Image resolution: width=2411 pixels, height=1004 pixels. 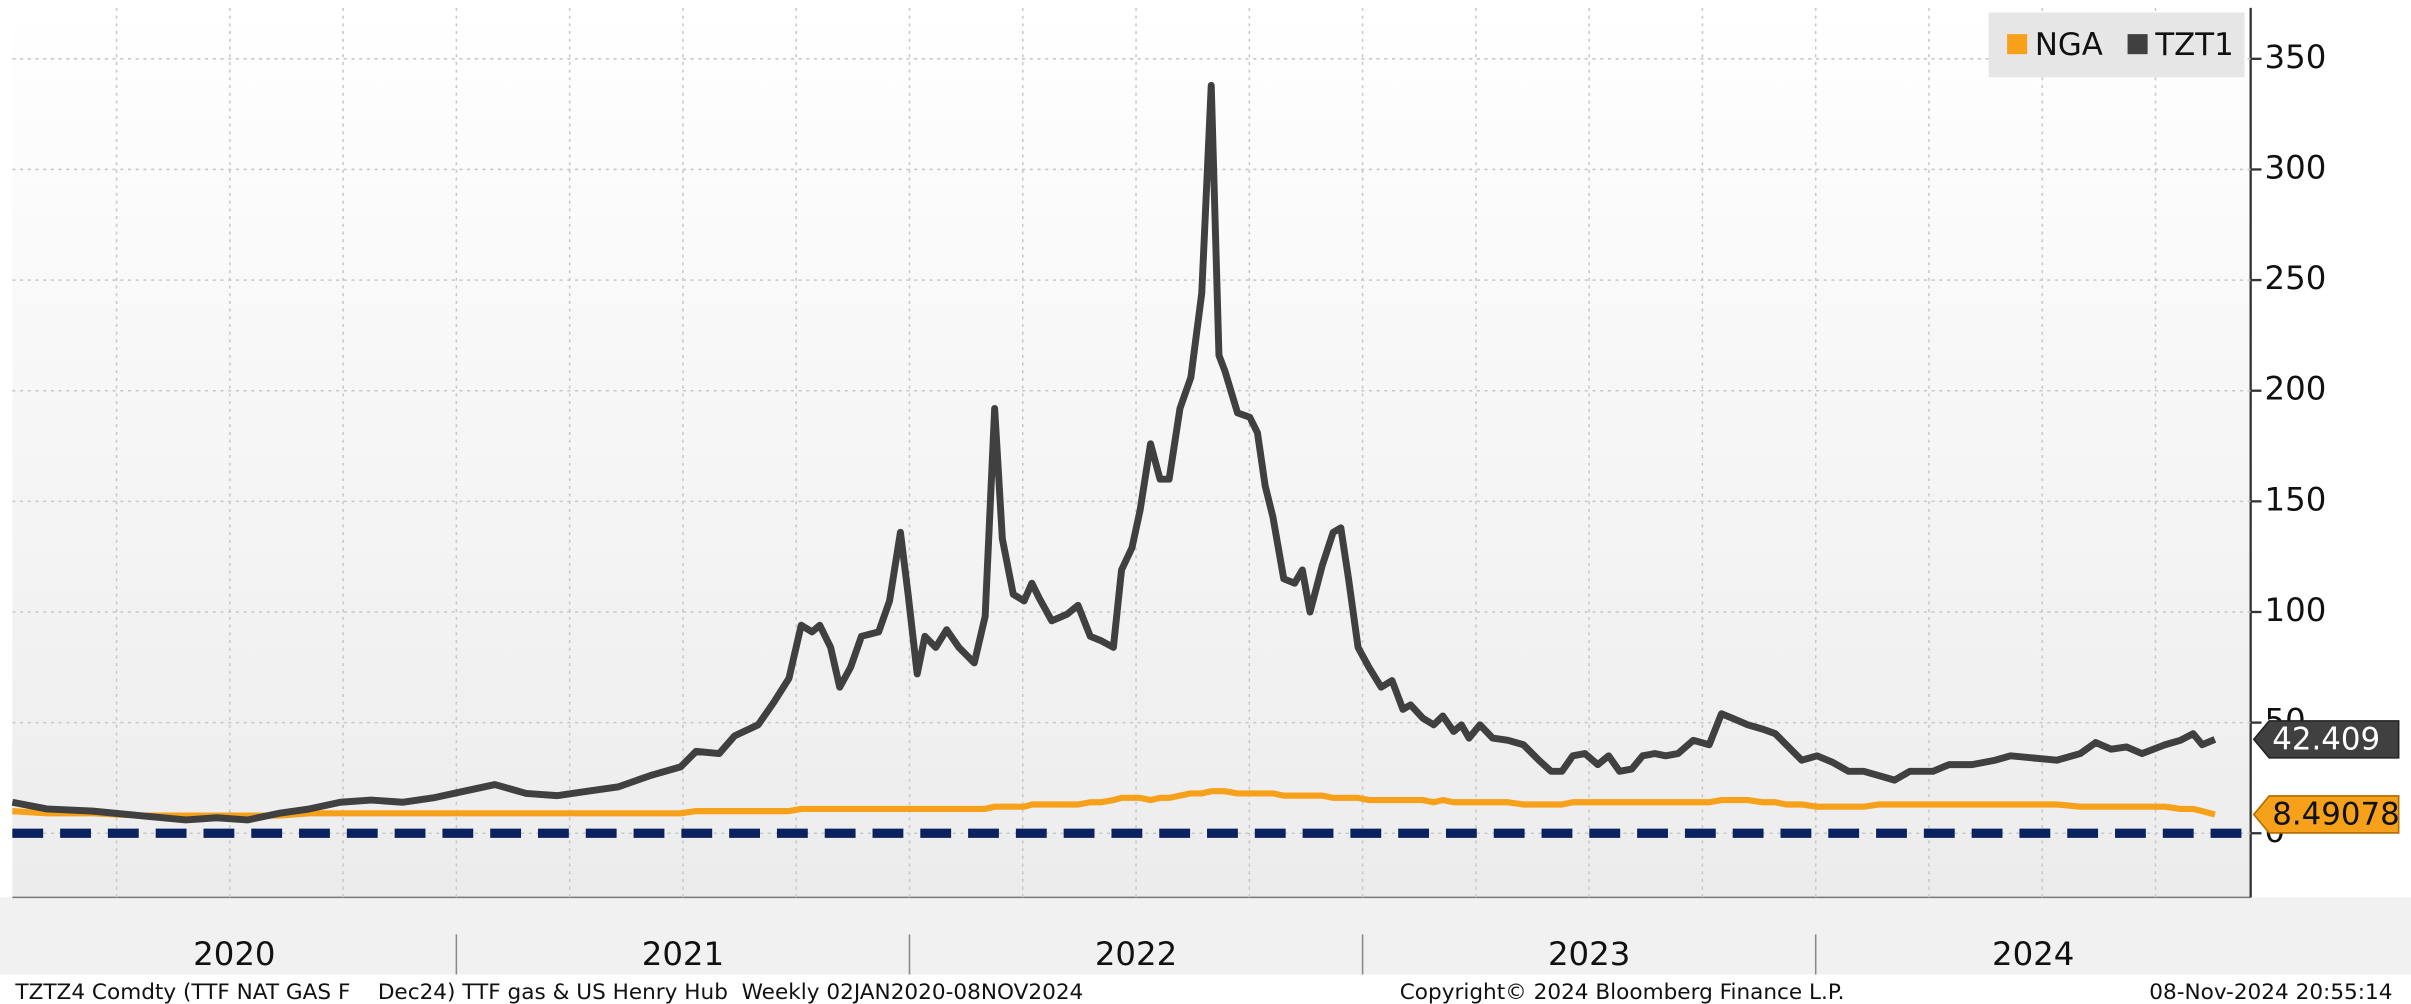 What do you see at coordinates (2296, 167) in the screenshot?
I see `y-tick-label: 300` at bounding box center [2296, 167].